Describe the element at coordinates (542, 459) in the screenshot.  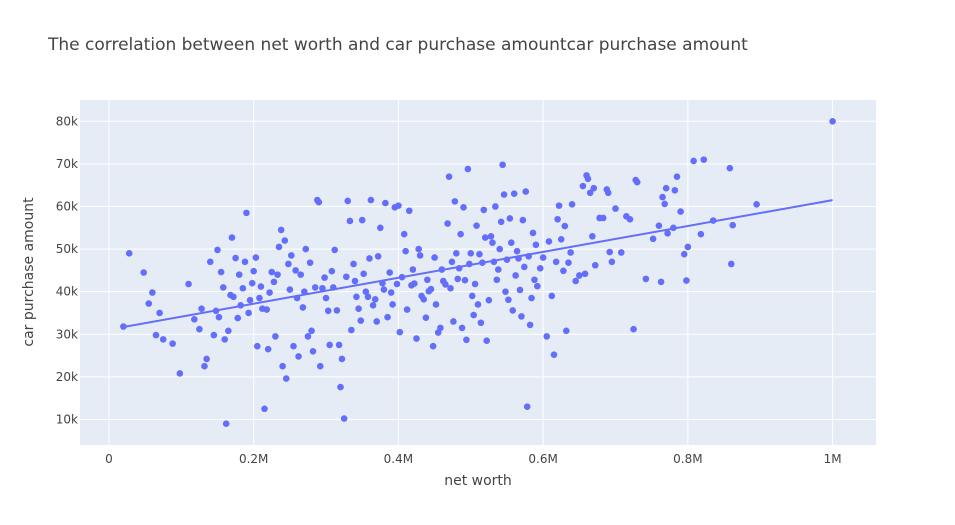
I see `x-tick-label: 0.6M` at that location.